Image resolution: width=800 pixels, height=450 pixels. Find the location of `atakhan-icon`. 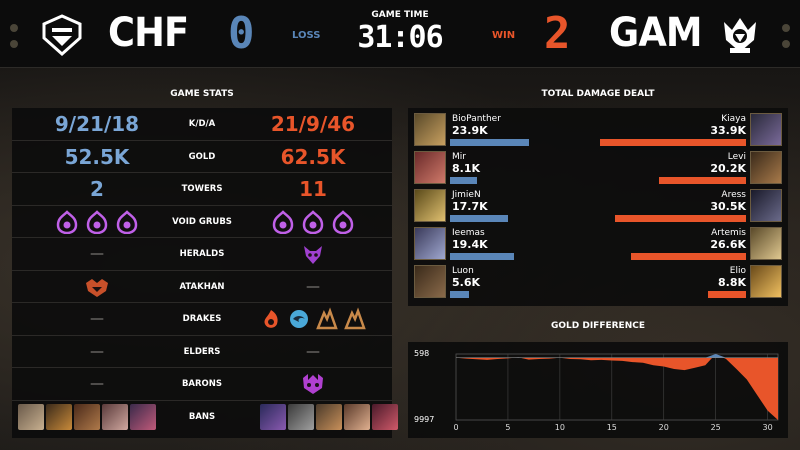

atakhan-icon is located at coordinates (97, 287).